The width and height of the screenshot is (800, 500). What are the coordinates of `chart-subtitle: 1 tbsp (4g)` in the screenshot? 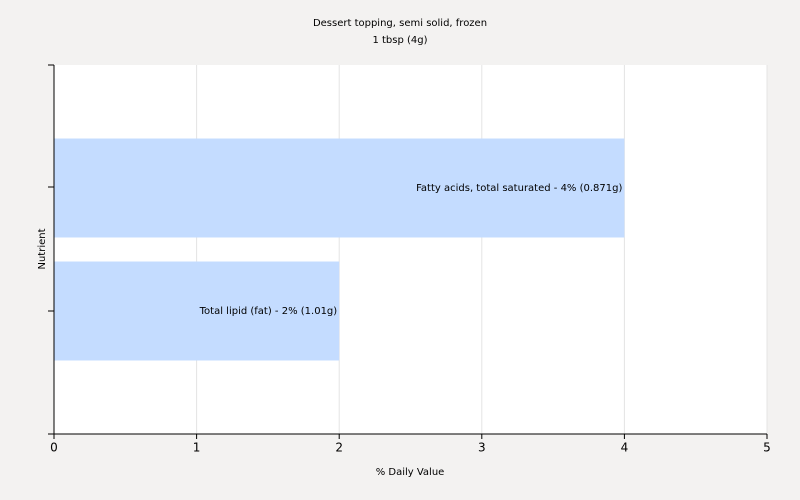 It's located at (399, 40).